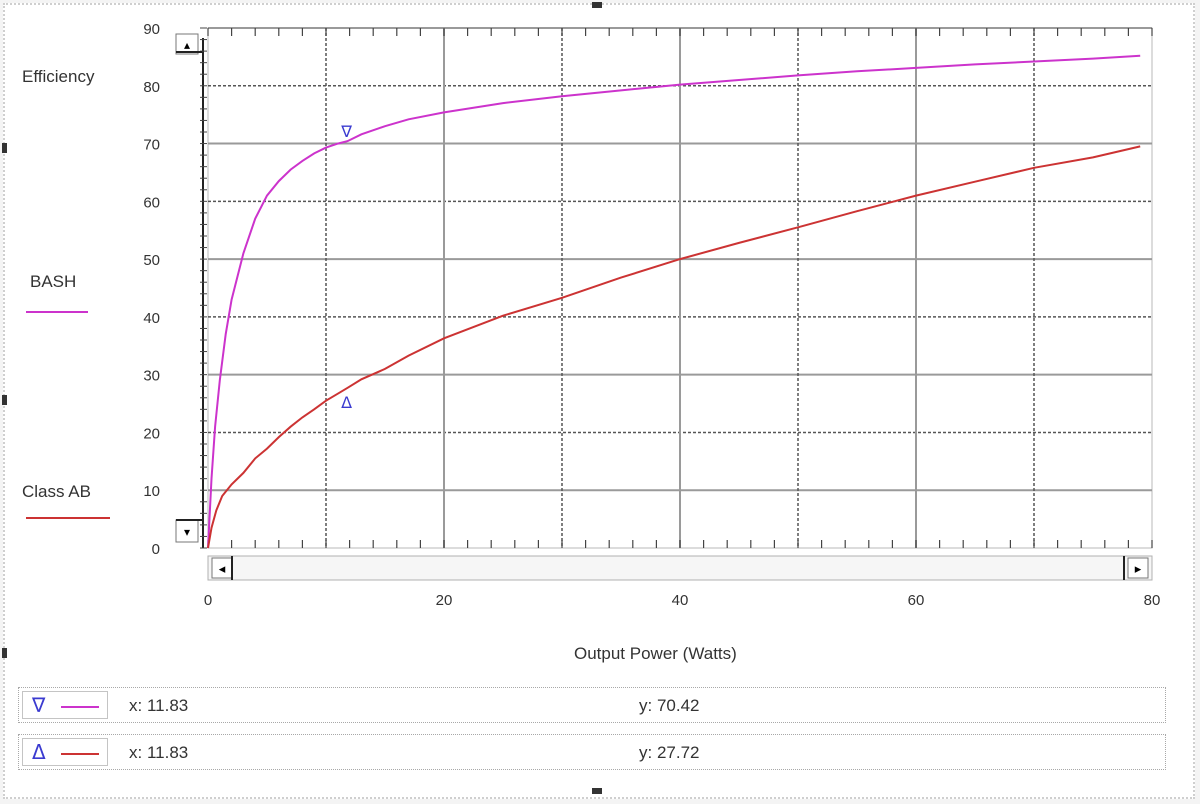  I want to click on x-scroll-right-button, so click(1138, 568).